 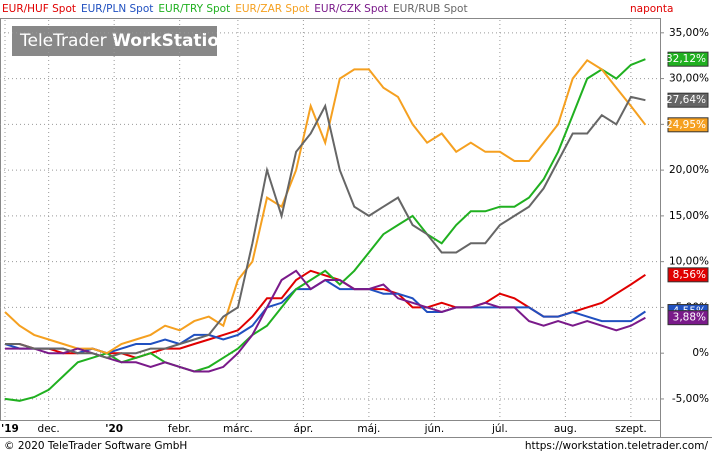 What do you see at coordinates (49, 429) in the screenshot?
I see `x-tick-label: dec.` at bounding box center [49, 429].